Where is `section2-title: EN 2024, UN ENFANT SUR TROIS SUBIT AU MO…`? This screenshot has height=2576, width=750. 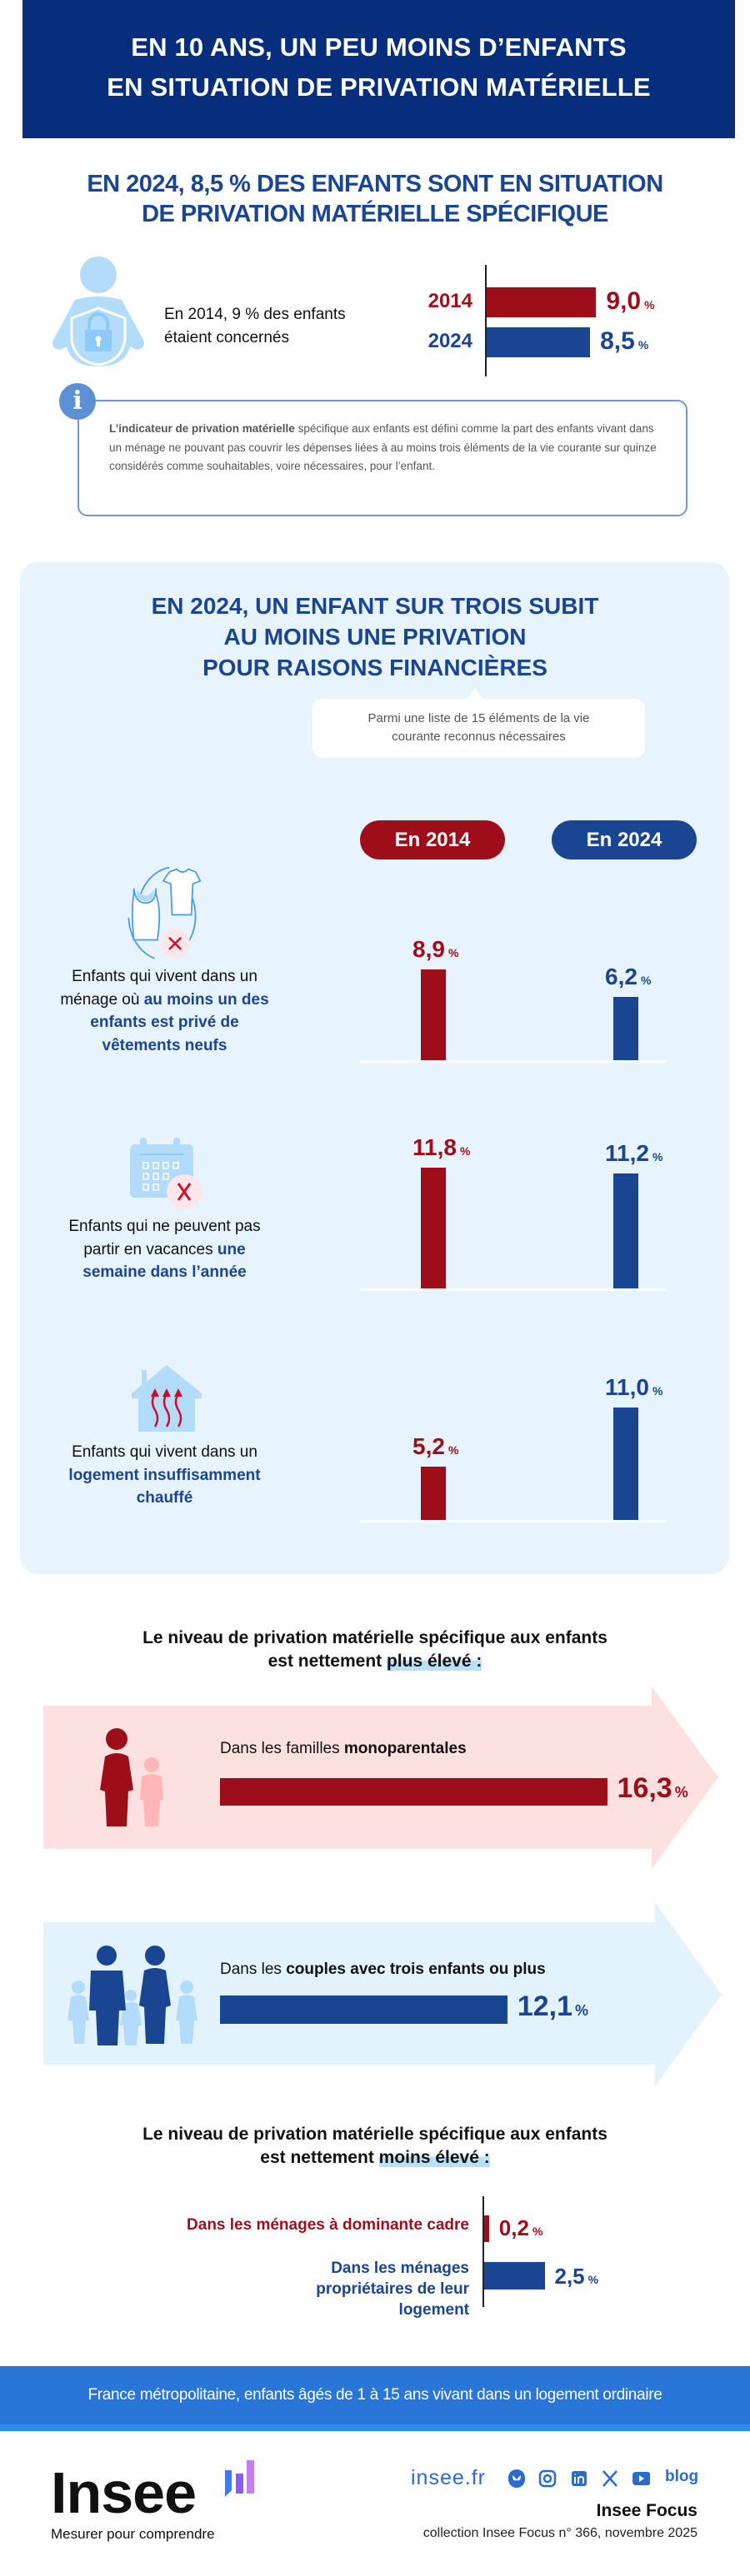 section2-title: EN 2024, UN ENFANT SUR TROIS SUBIT AU MO… is located at coordinates (375, 636).